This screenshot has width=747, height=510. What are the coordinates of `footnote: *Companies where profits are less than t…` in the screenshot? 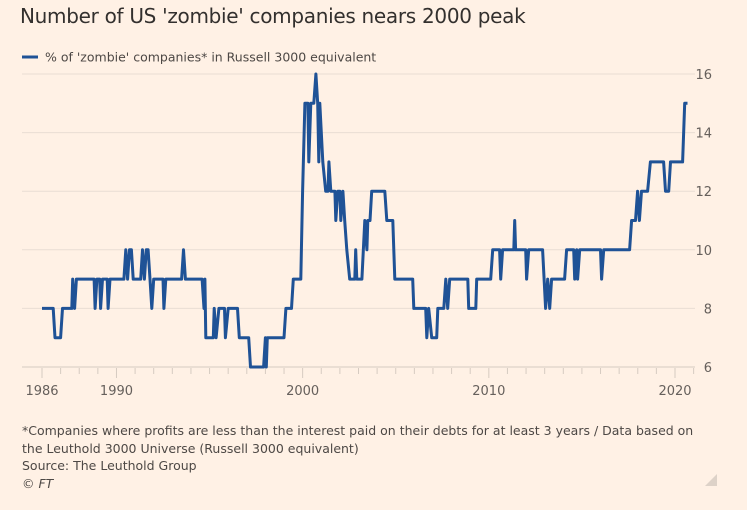 It's located at (362, 457).